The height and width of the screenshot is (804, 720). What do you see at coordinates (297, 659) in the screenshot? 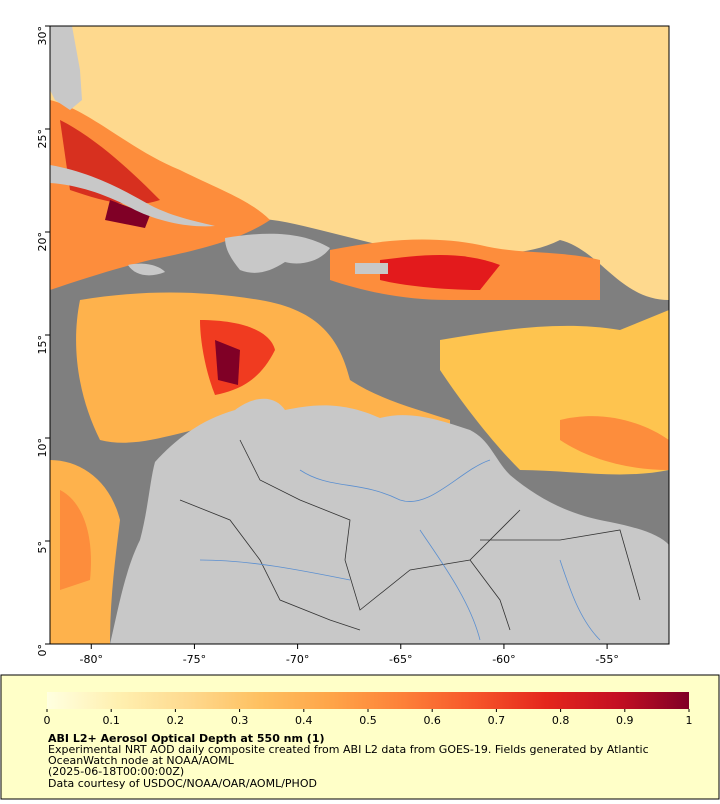
I see `x-tick-label: -70°` at bounding box center [297, 659].